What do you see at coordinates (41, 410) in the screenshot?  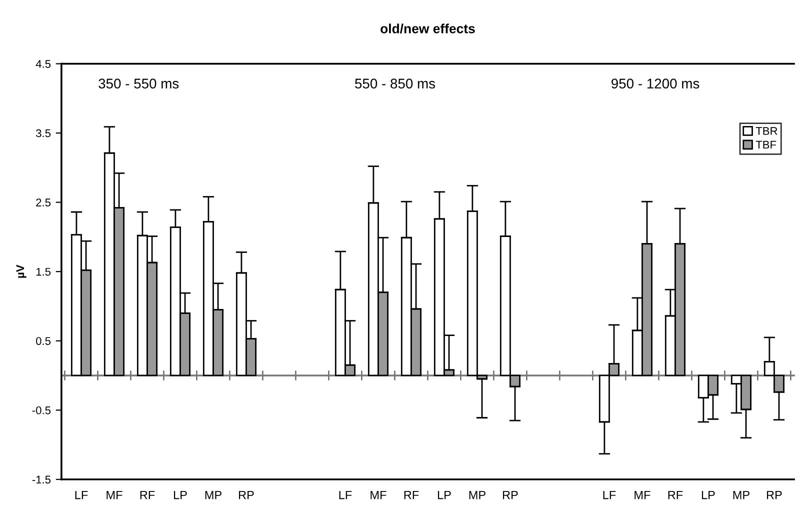 I see `y-tick-label: -0.5` at bounding box center [41, 410].